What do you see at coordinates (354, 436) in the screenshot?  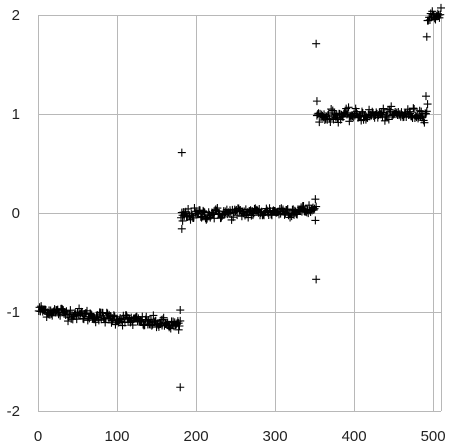 I see `x-tick-label-400: 400` at bounding box center [354, 436].